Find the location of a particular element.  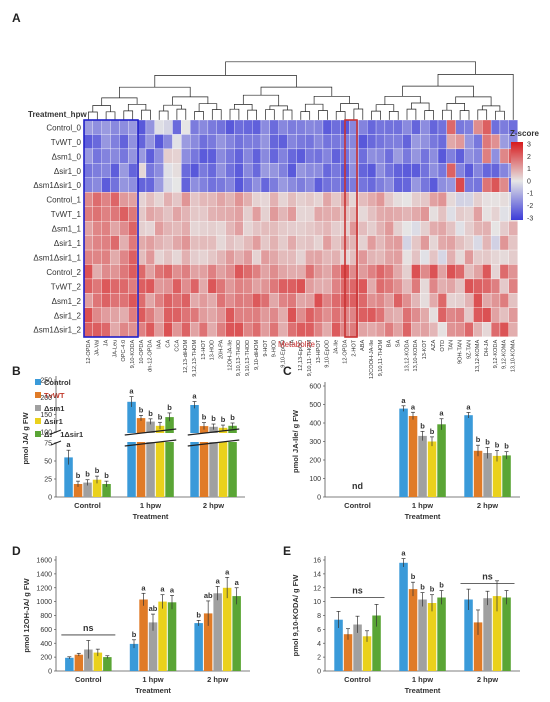

y-axis-label: pmol 9,10-KODA/ g FW is located at coordinates (295, 615).